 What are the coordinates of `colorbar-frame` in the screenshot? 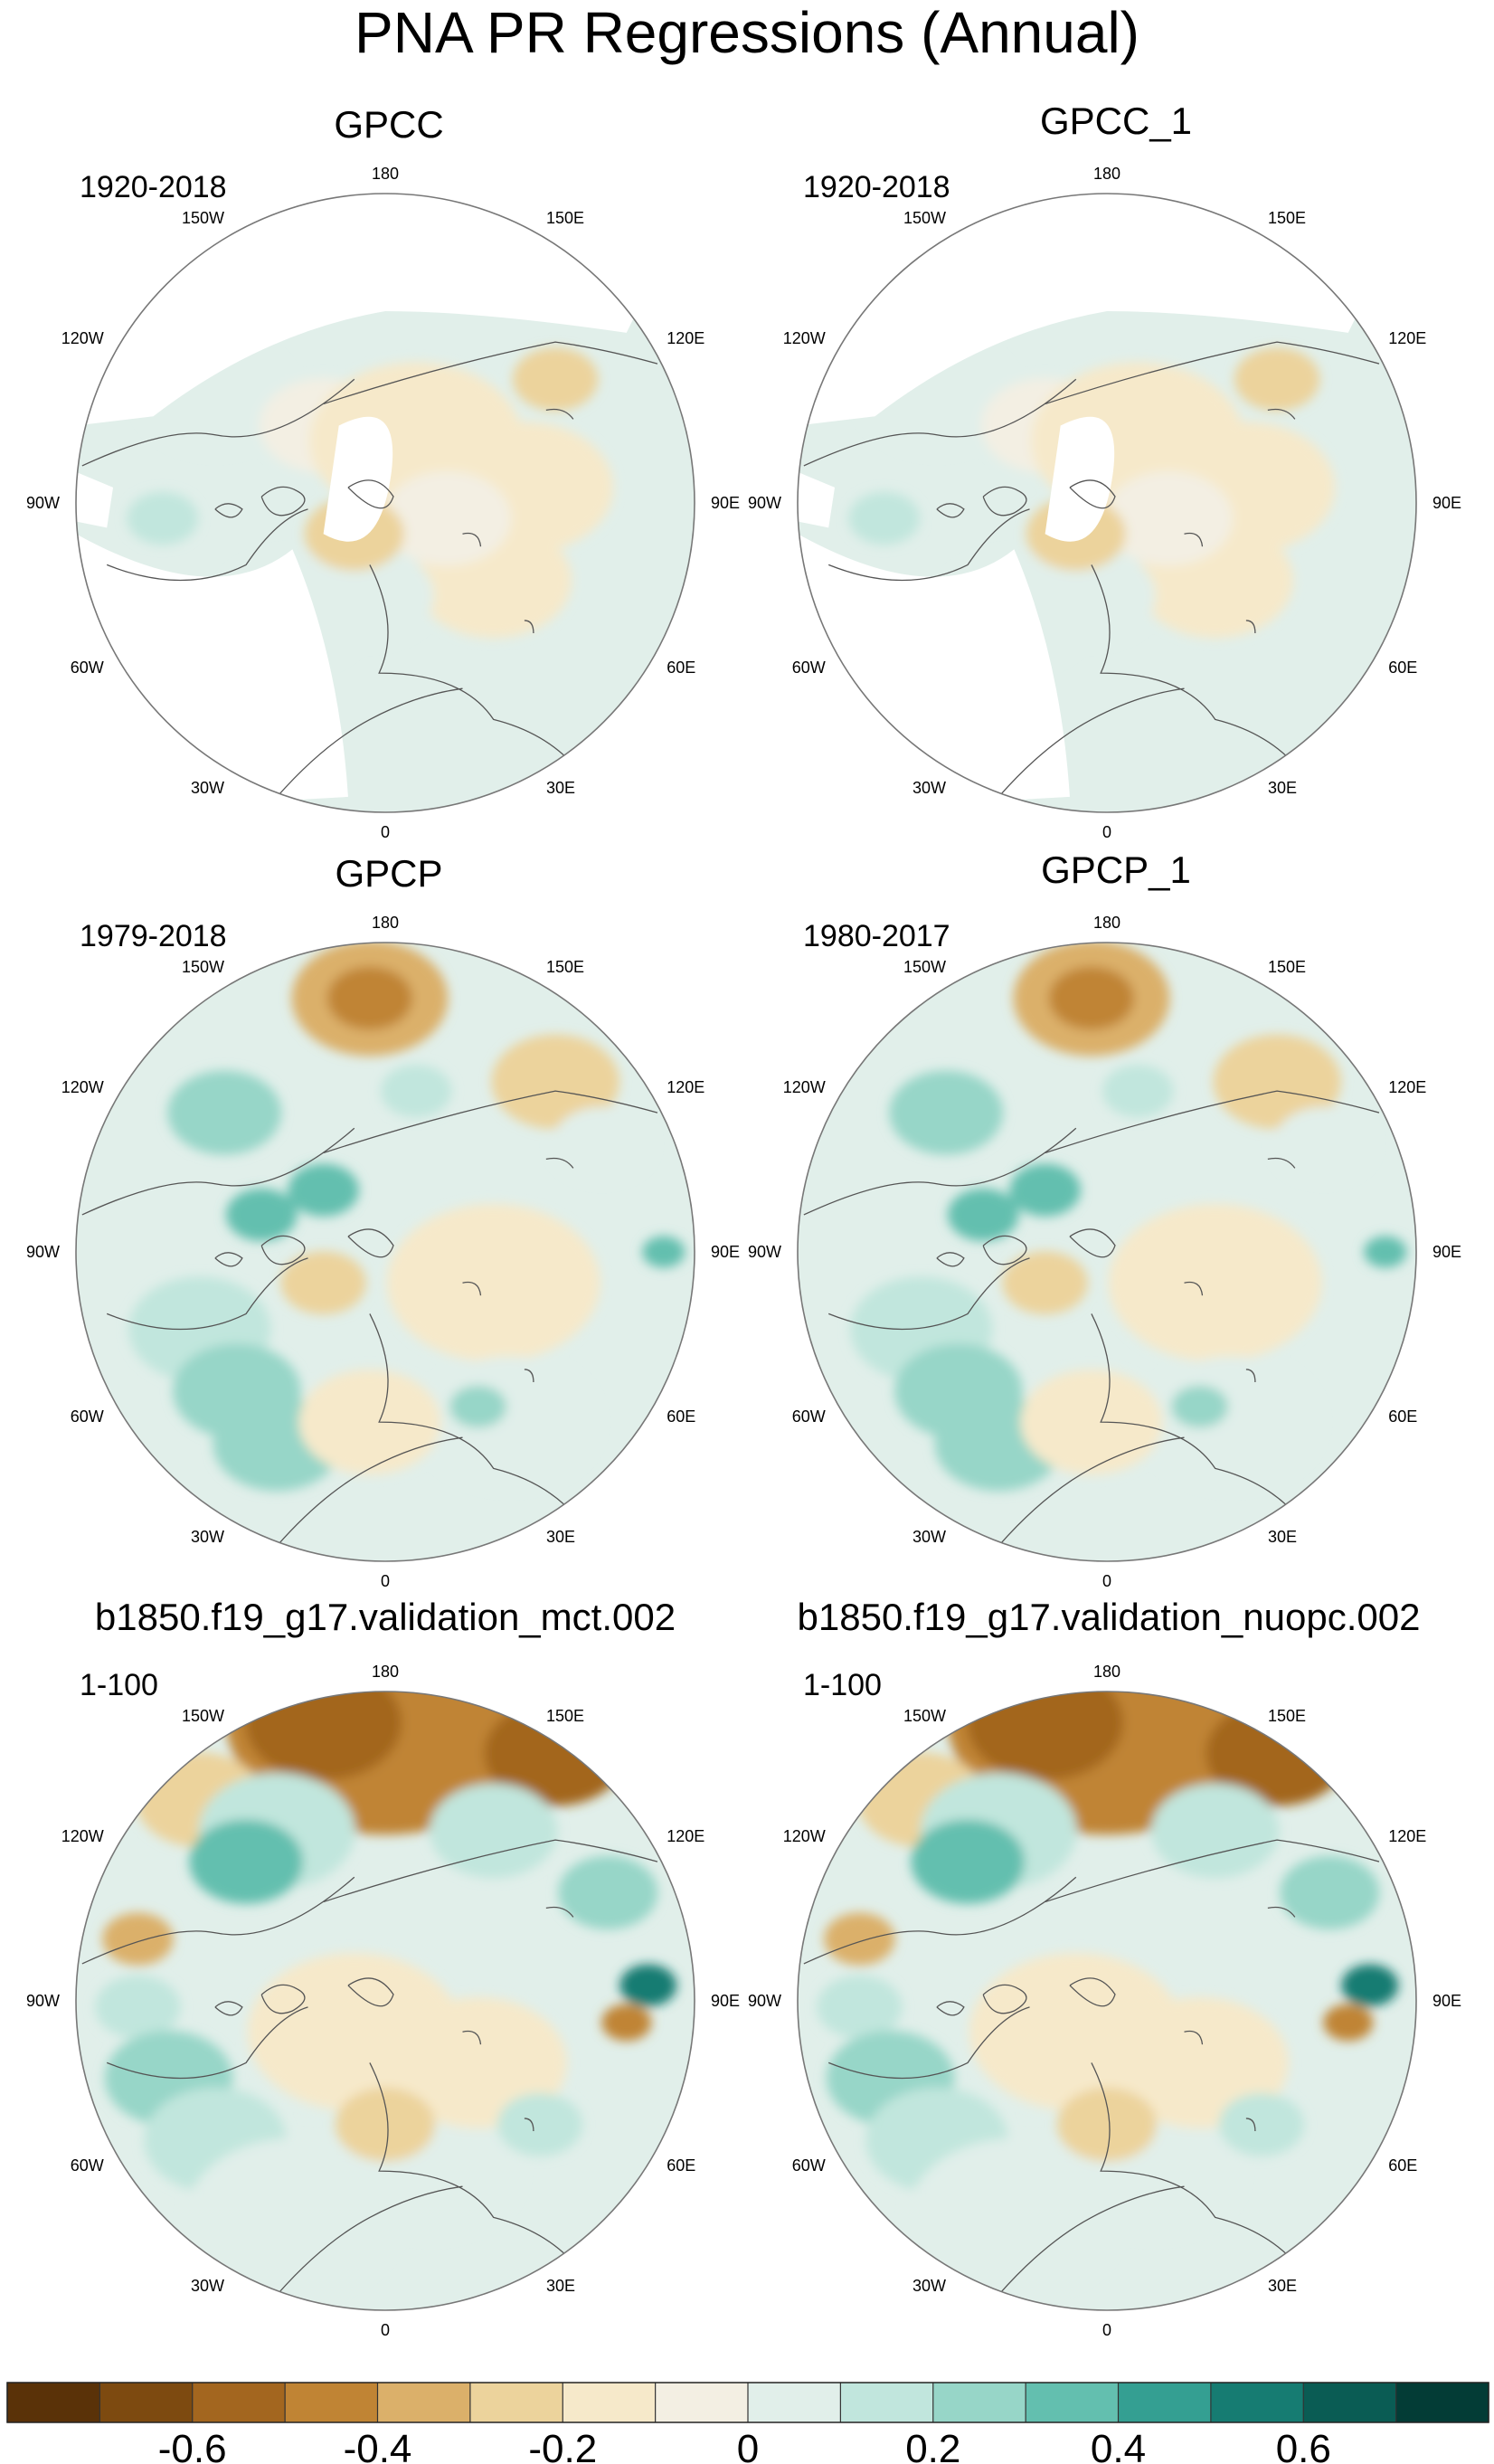 It's located at (747, 2403).